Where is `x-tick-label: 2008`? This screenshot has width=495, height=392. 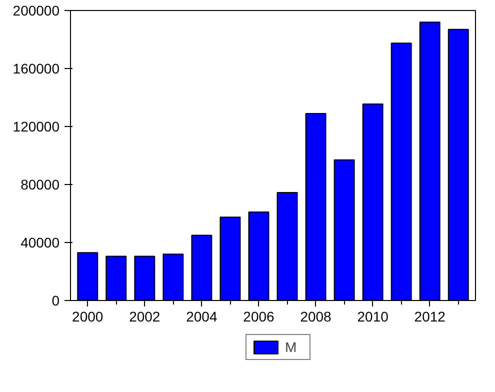 x-tick-label: 2008 is located at coordinates (316, 316).